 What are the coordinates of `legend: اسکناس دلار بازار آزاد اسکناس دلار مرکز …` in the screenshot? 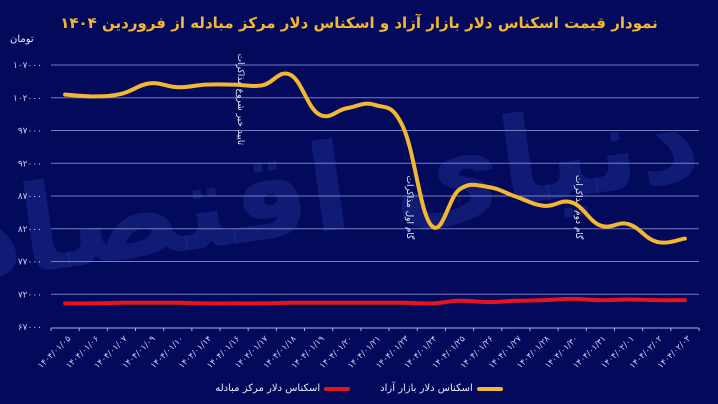 It's located at (359, 388).